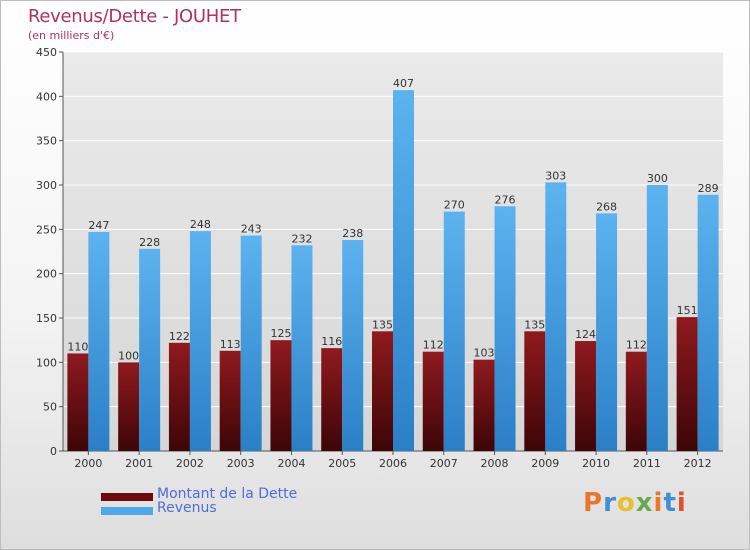 This screenshot has width=750, height=550. Describe the element at coordinates (46, 362) in the screenshot. I see `y-tick-label: 100` at that location.